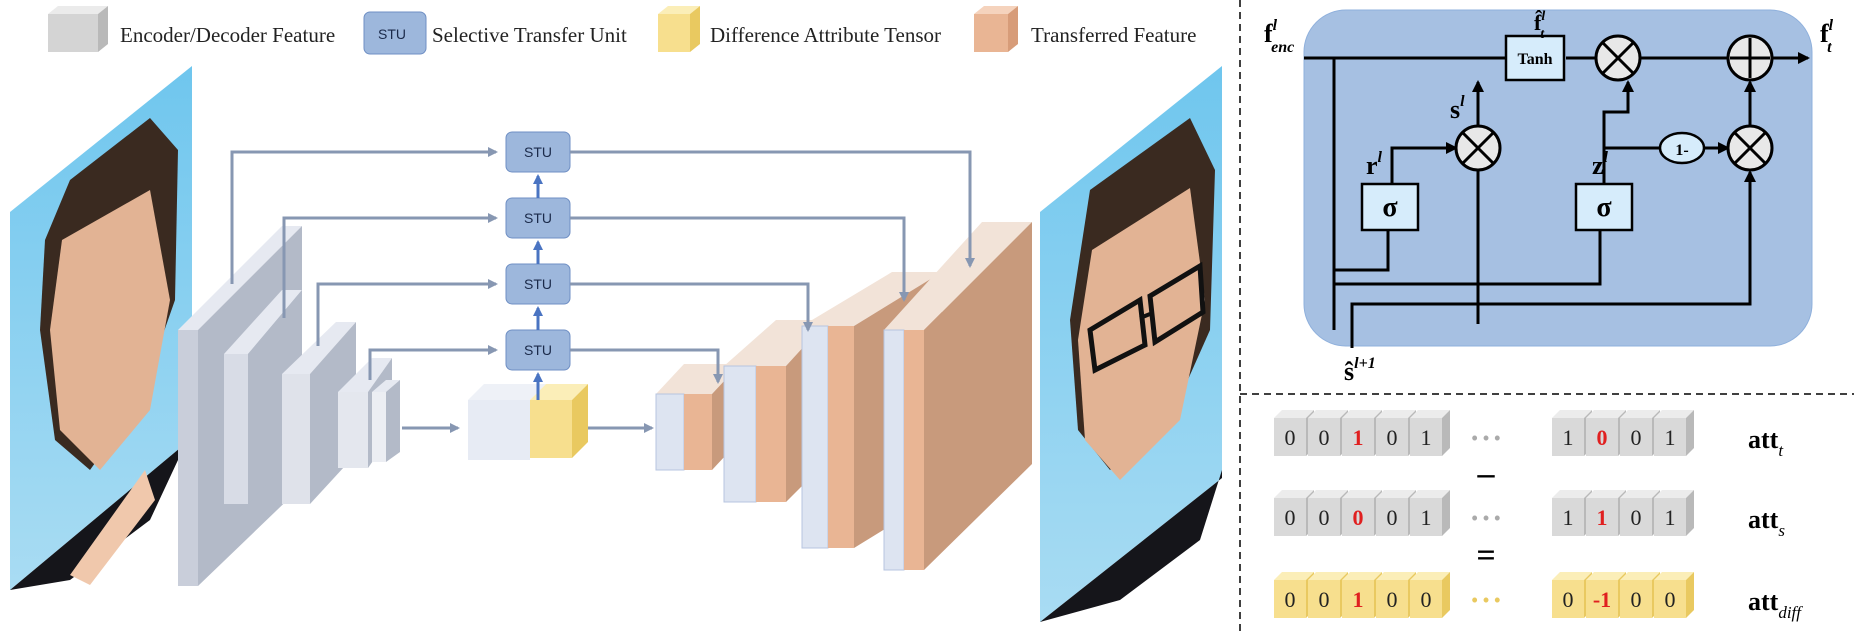  I want to click on legend-encdec: Encoder/Decoder Feature, so click(191, 29).